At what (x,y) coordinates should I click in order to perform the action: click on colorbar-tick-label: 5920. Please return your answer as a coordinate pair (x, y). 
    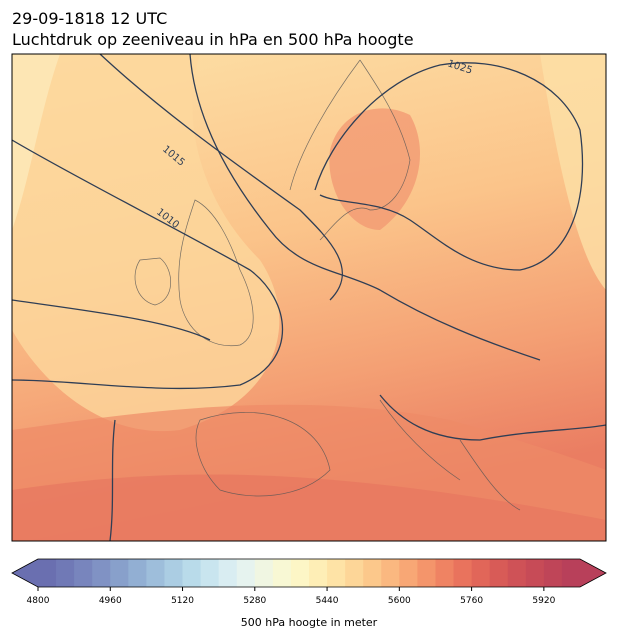
    Looking at the image, I should click on (543, 601).